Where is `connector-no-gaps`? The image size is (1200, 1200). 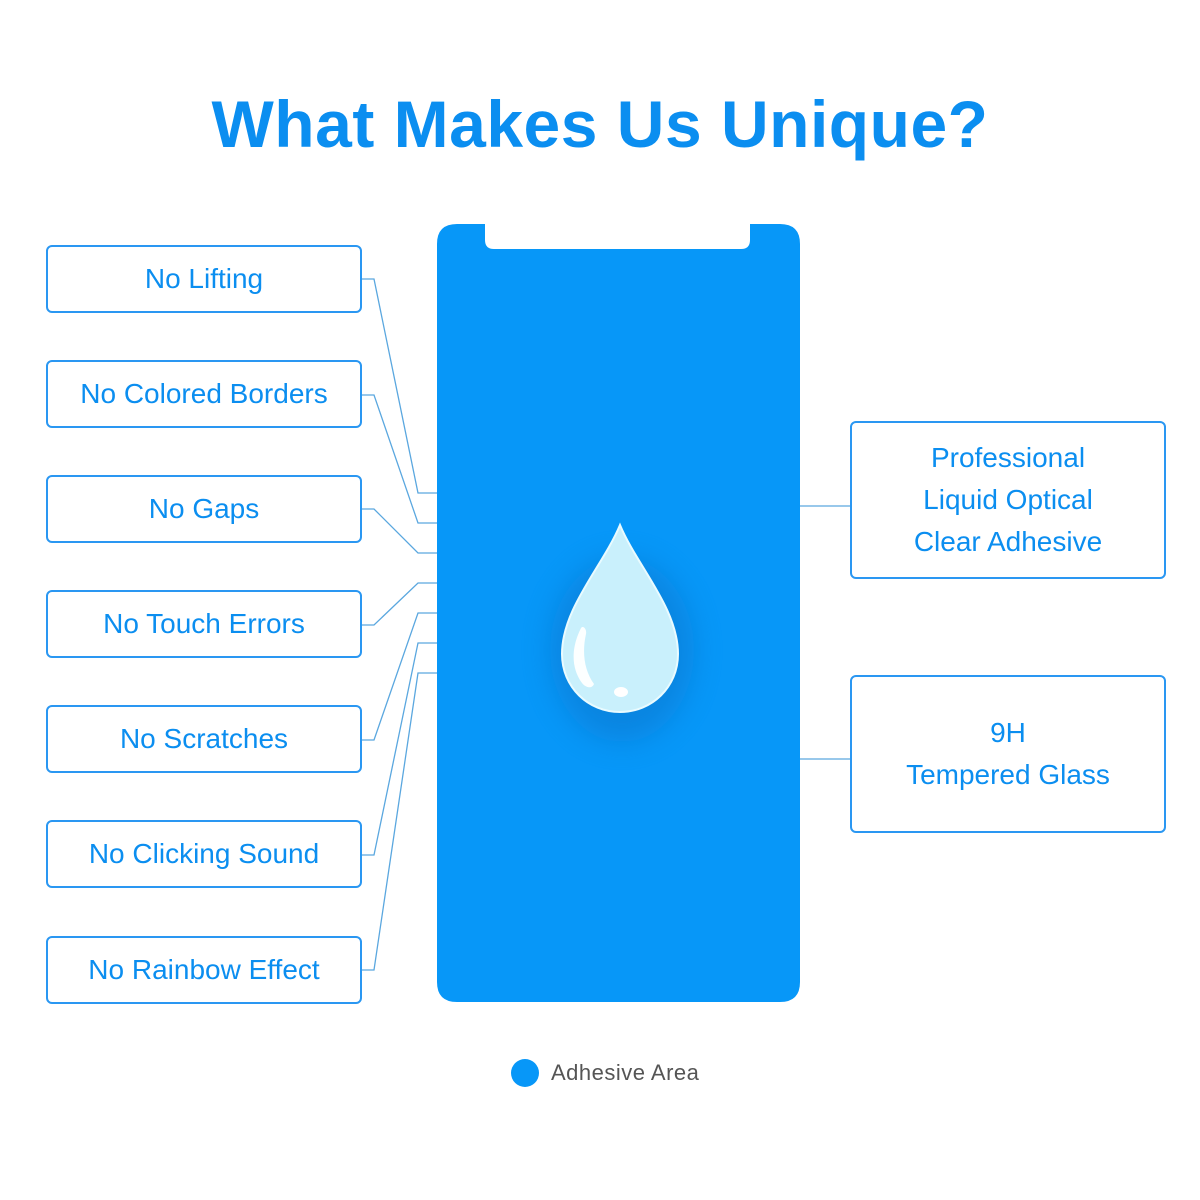
connector-no-gaps is located at coordinates (399, 531).